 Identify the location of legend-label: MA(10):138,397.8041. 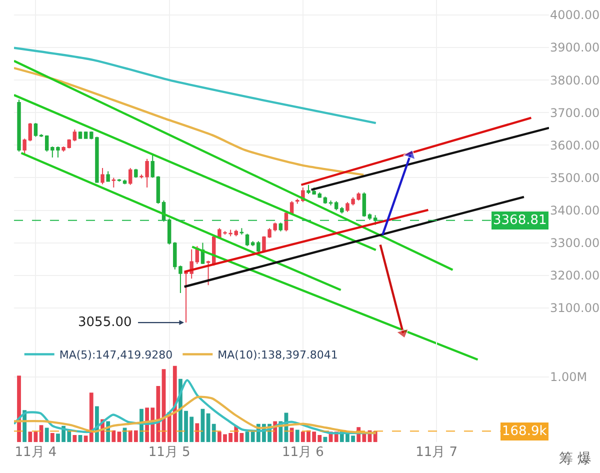
(278, 355).